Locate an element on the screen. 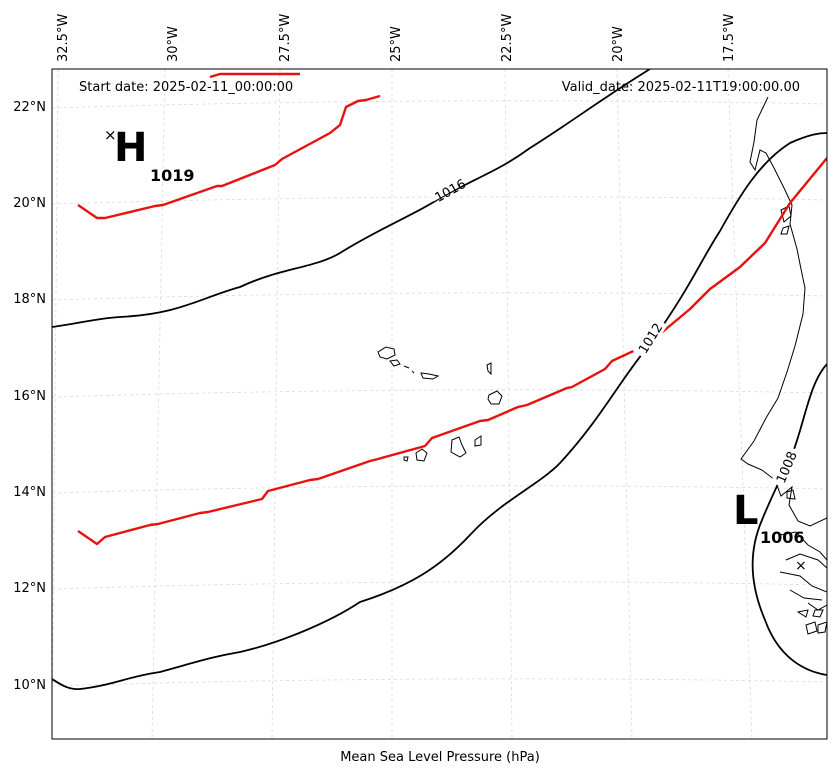 This screenshot has width=837, height=783. start-date-label: Start date: 2025-02-11_00:00:00 is located at coordinates (186, 87).